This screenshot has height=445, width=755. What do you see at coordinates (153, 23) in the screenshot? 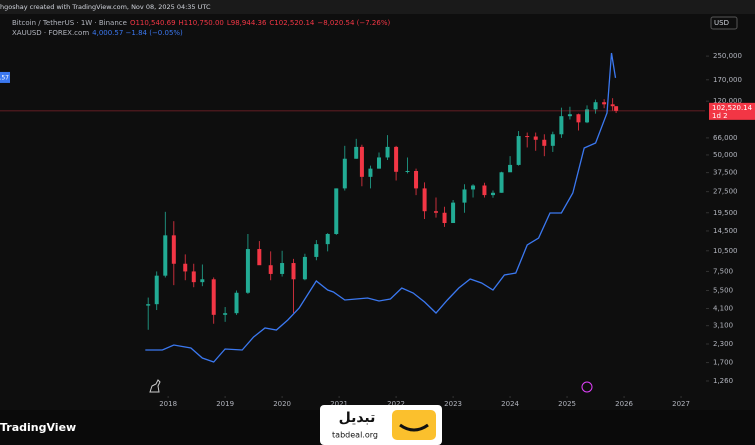
I see `legend-btc-value: O110,540.69` at bounding box center [153, 23].